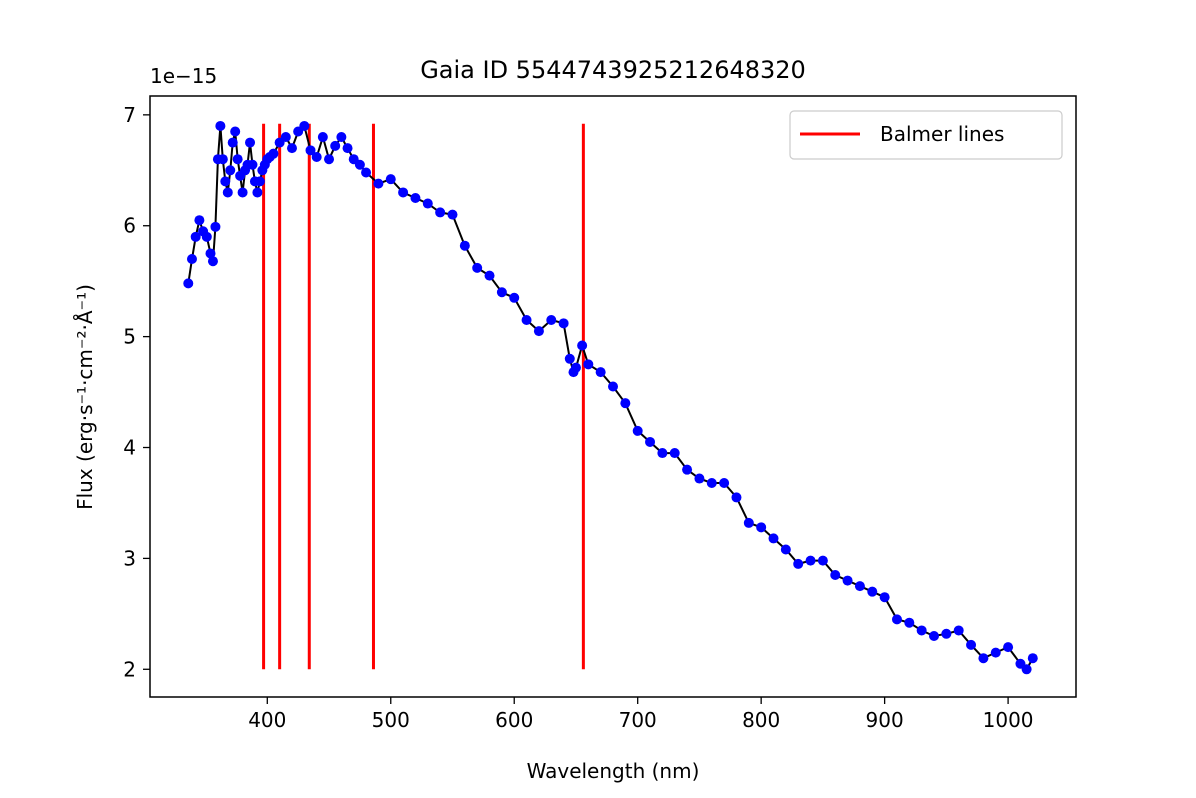 Image resolution: width=1196 pixels, height=798 pixels. What do you see at coordinates (183, 76) in the screenshot?
I see `y-offset-label: 1e−15` at bounding box center [183, 76].